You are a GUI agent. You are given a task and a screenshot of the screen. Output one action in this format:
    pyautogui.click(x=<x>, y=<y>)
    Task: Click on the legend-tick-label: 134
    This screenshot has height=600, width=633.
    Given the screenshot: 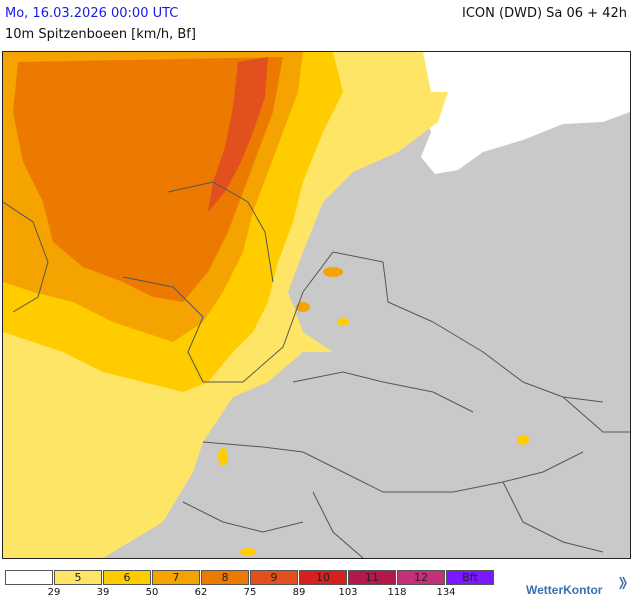 What is the action you would take?
    pyautogui.click(x=446, y=592)
    